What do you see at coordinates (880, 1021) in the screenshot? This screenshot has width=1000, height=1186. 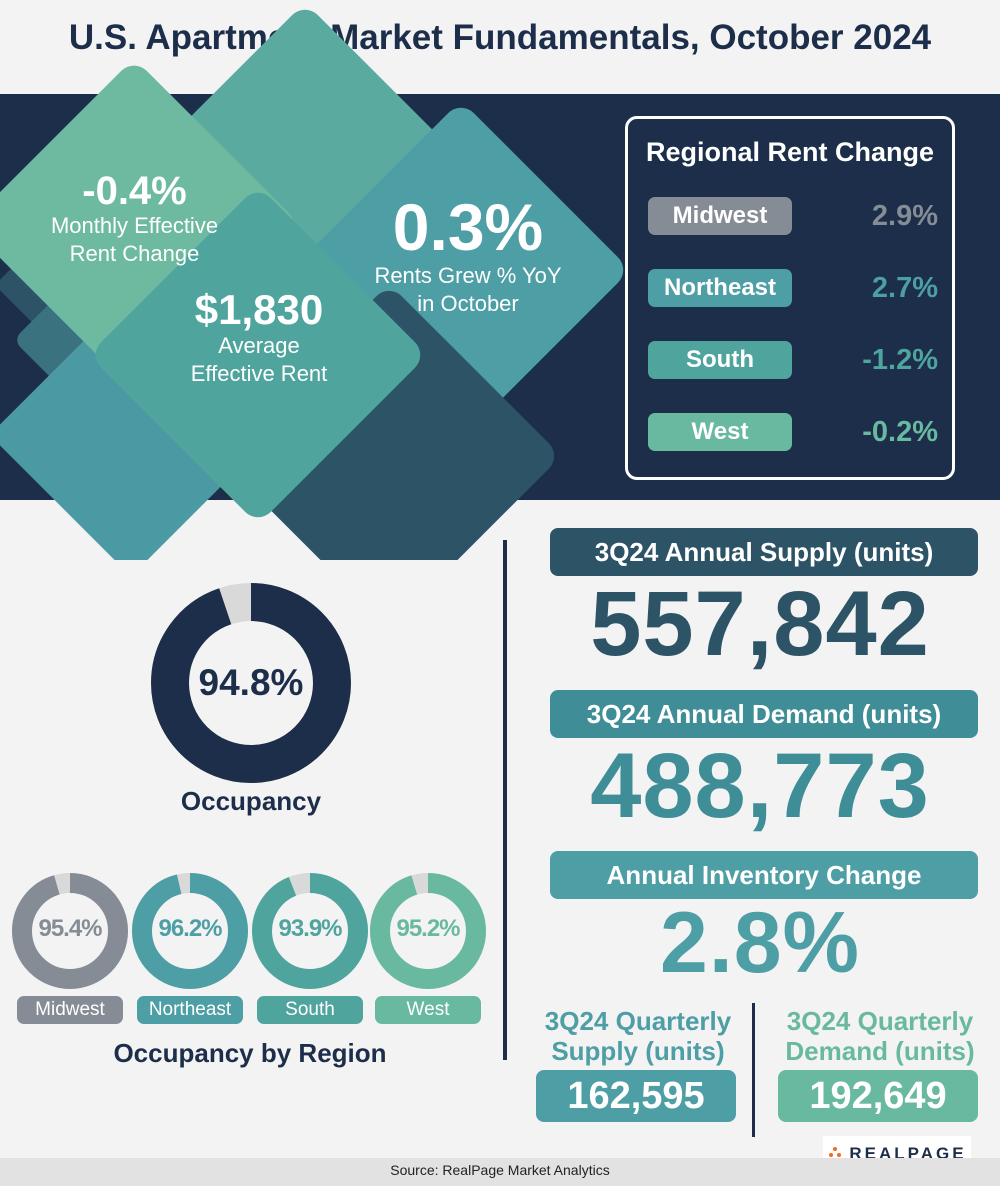 I see `quarterly-demand-label-1: 3Q24 Quarterly` at bounding box center [880, 1021].